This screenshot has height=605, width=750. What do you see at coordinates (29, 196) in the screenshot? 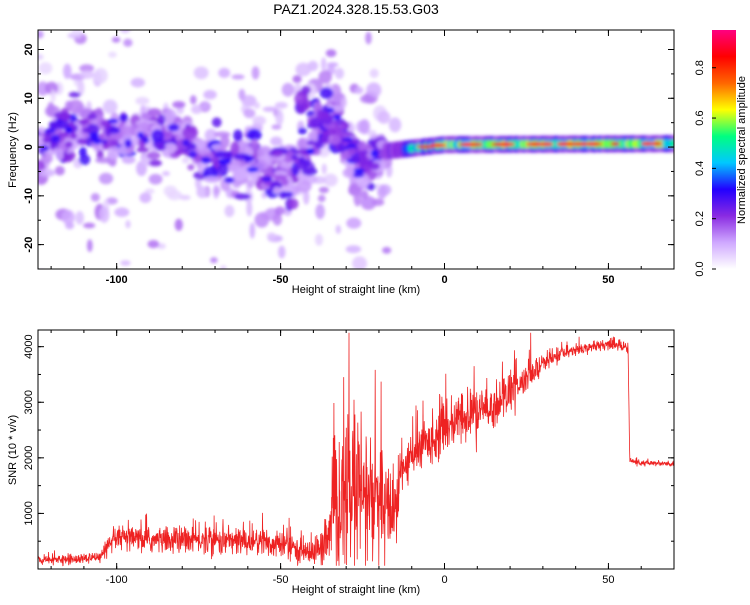
I see `y-tick-label: -10` at bounding box center [29, 196].